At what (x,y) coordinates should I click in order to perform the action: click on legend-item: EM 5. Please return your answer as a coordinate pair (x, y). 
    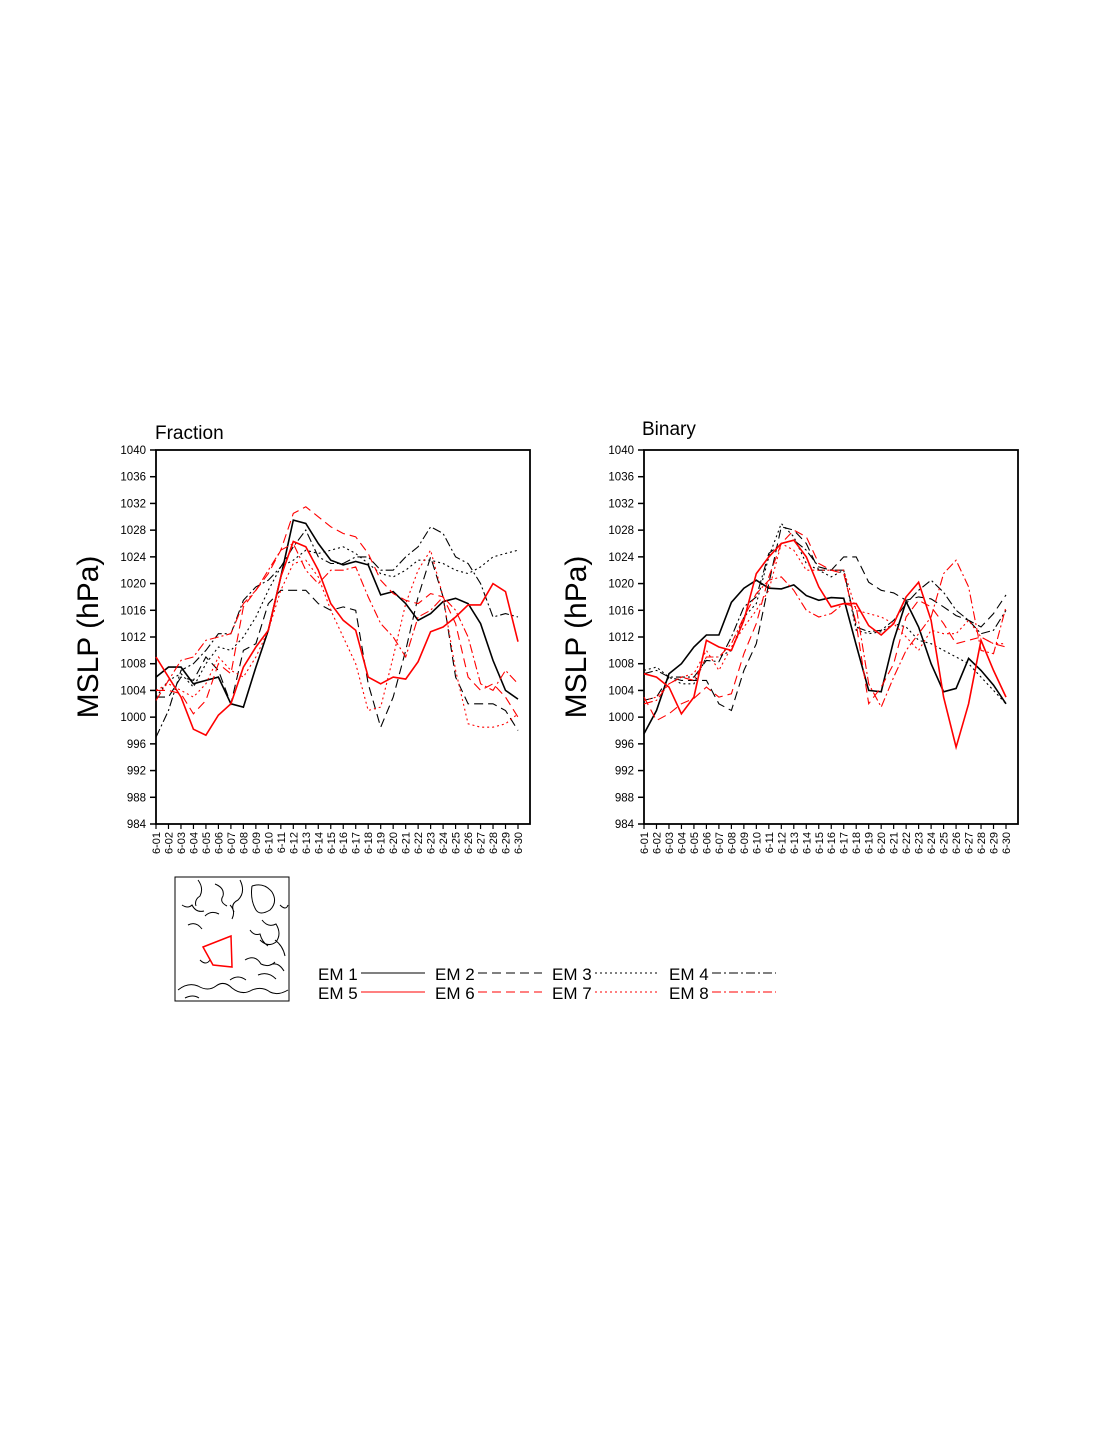
    Looking at the image, I should click on (371, 993).